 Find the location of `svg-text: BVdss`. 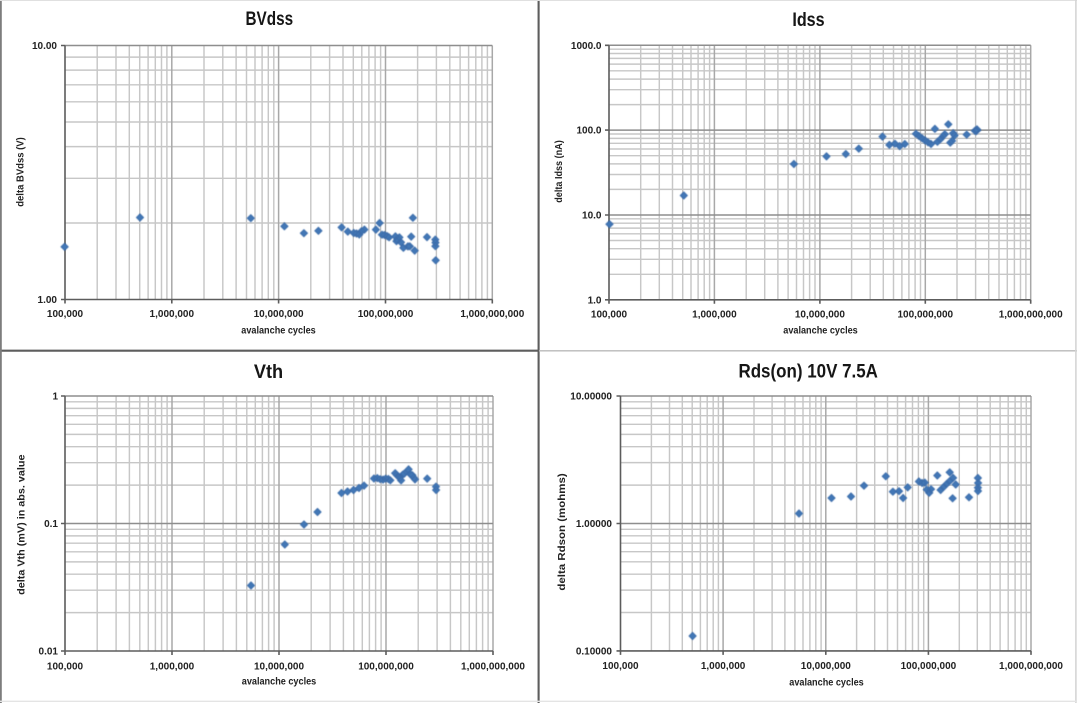

svg-text: BVdss is located at coordinates (270, 19).